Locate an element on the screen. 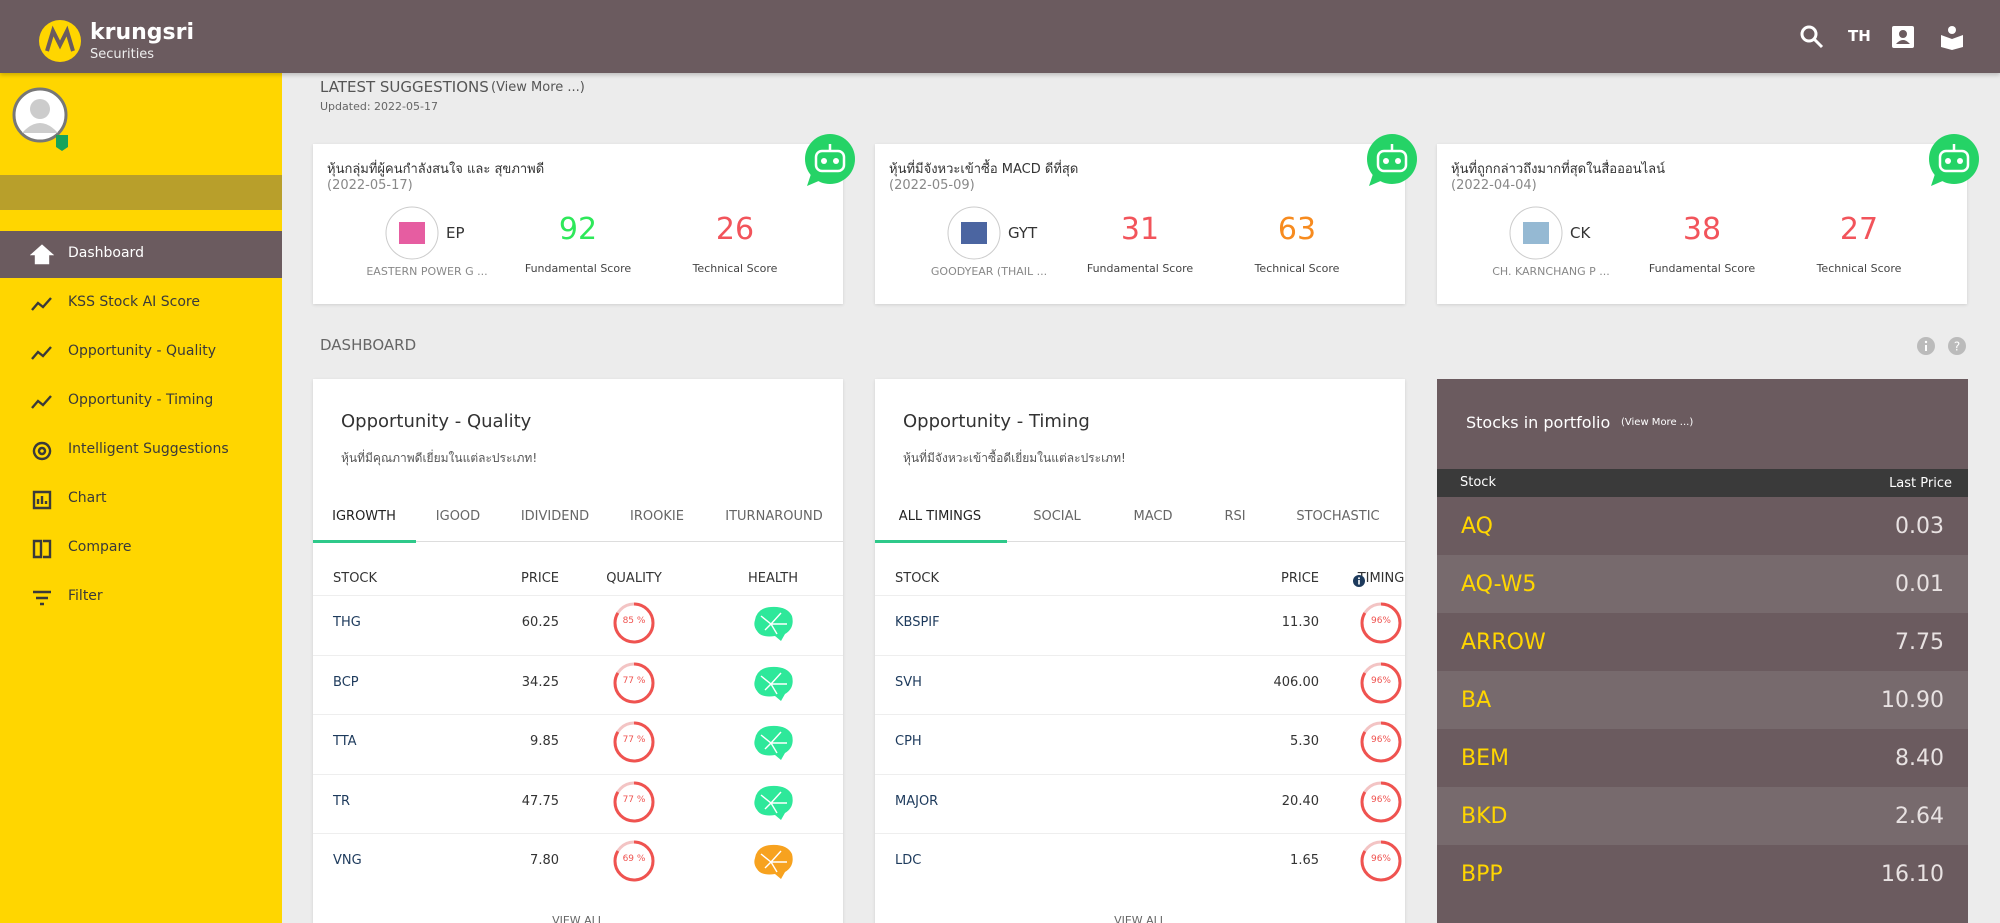  stock-symbol: BEM is located at coordinates (1485, 758).